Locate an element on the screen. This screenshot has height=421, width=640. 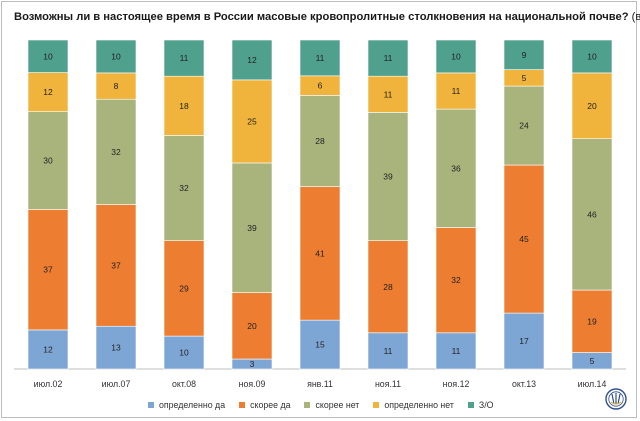
data-label: 15 is located at coordinates (320, 345).